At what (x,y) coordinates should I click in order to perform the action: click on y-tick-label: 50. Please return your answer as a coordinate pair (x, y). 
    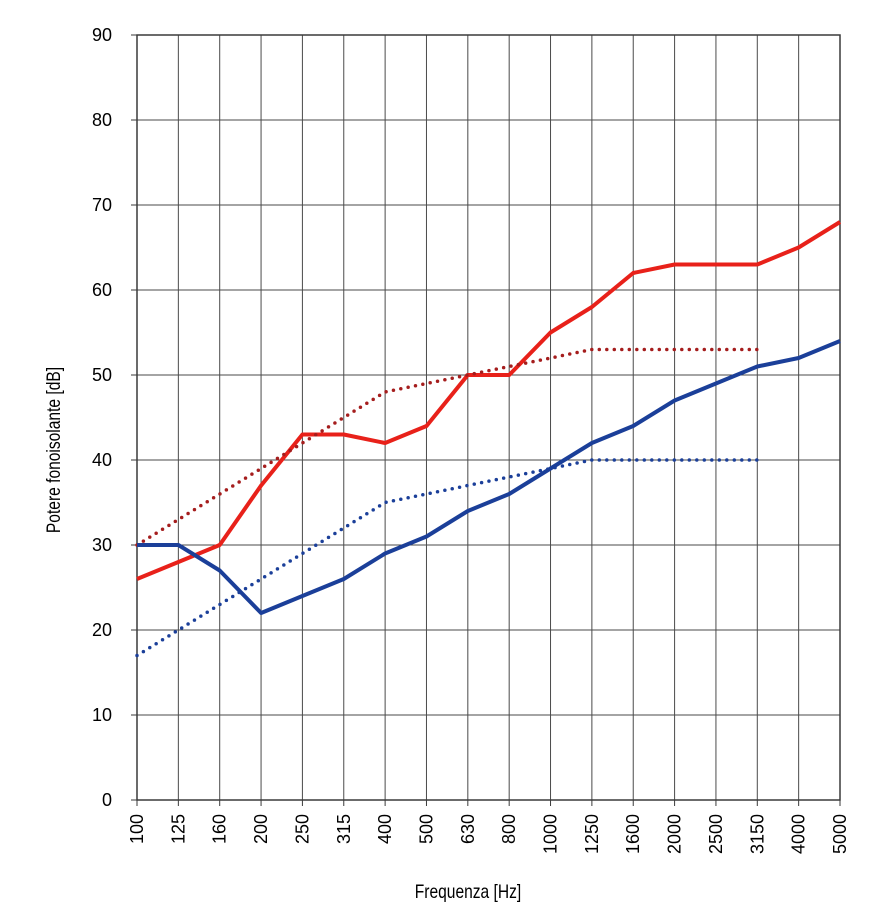
    Looking at the image, I should click on (102, 375).